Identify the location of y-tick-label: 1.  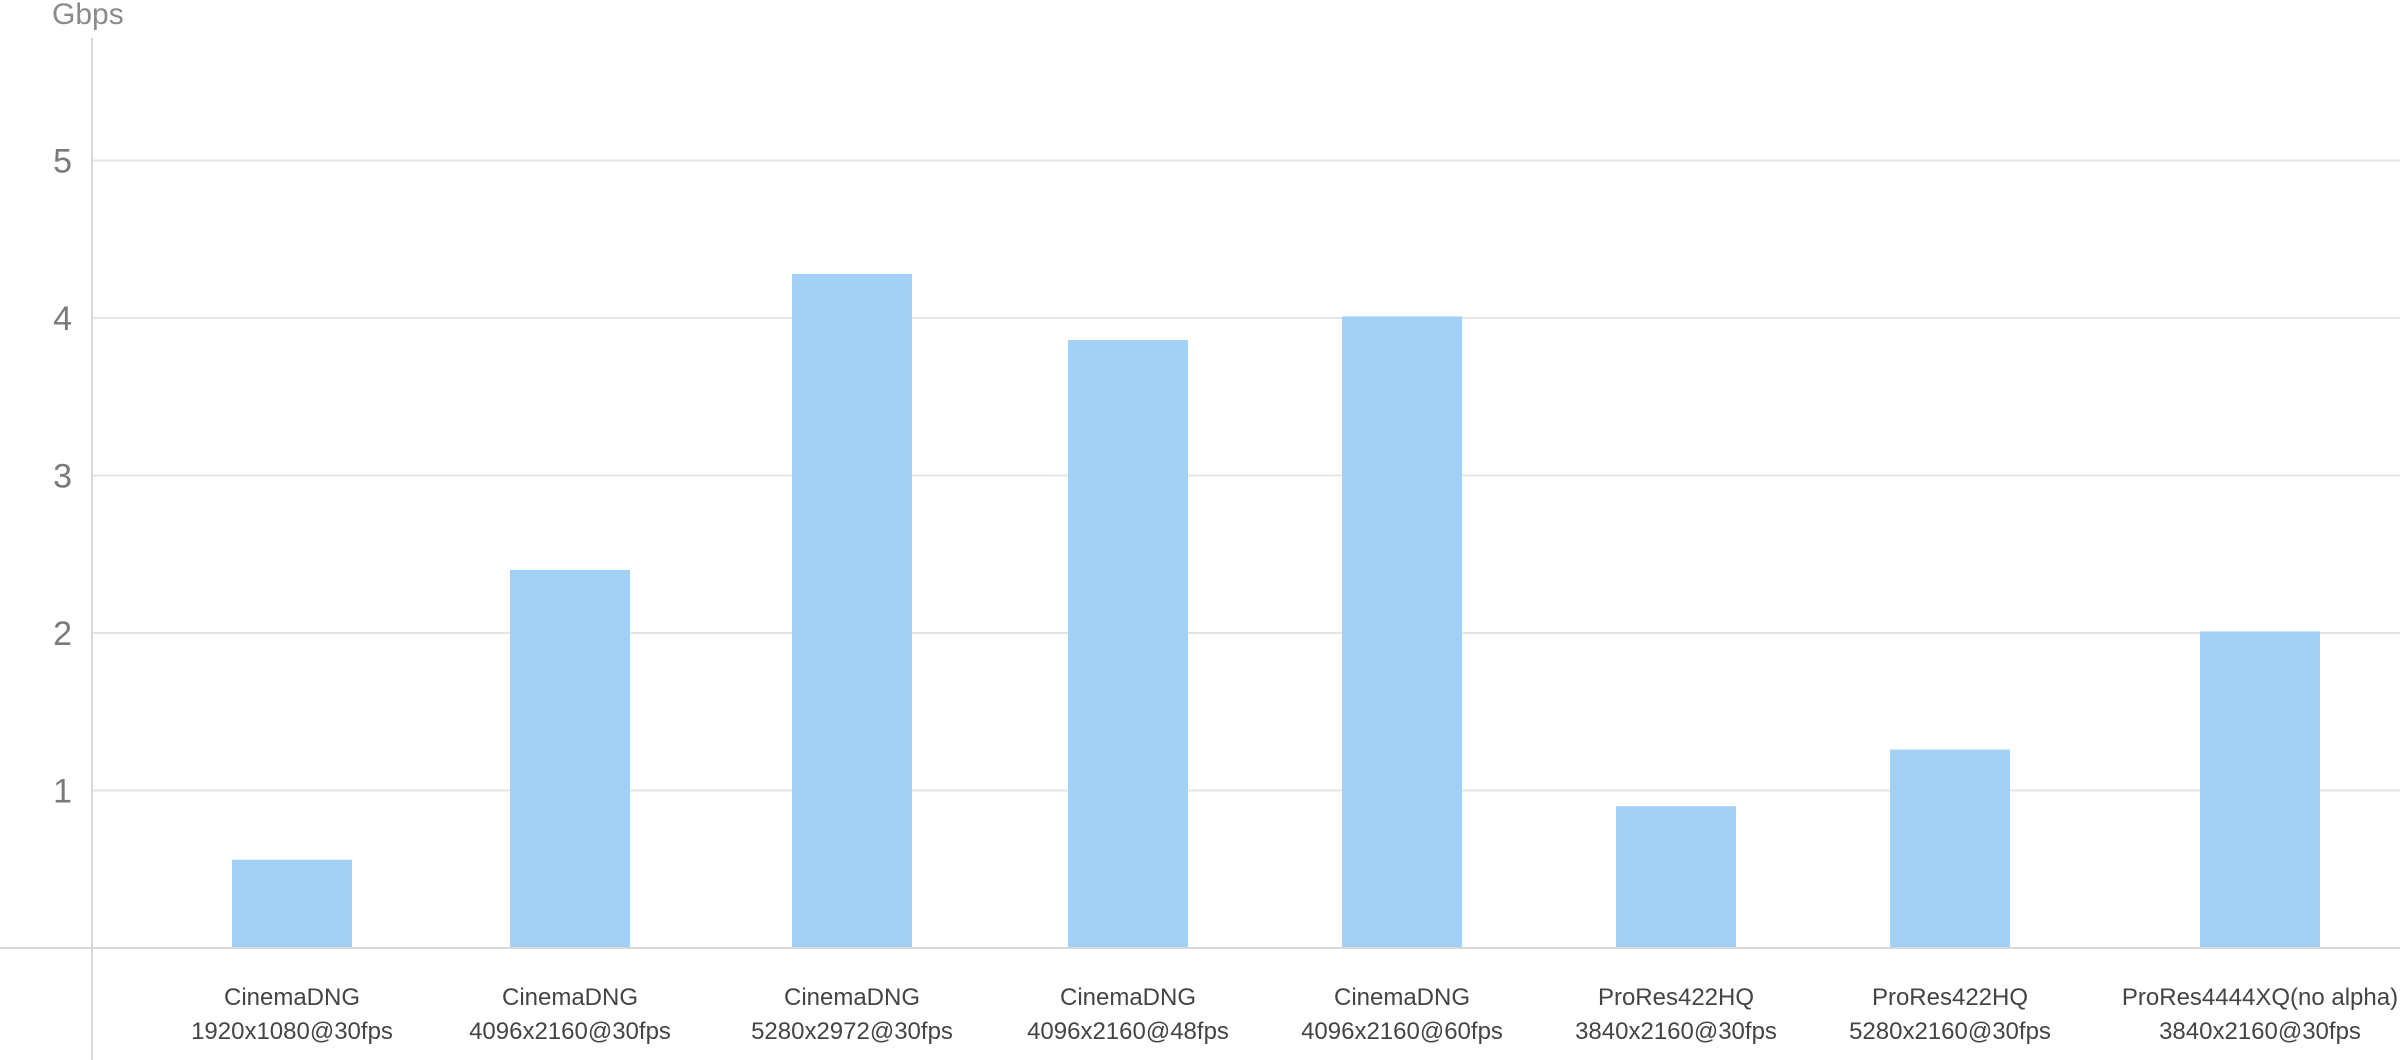
(62, 792).